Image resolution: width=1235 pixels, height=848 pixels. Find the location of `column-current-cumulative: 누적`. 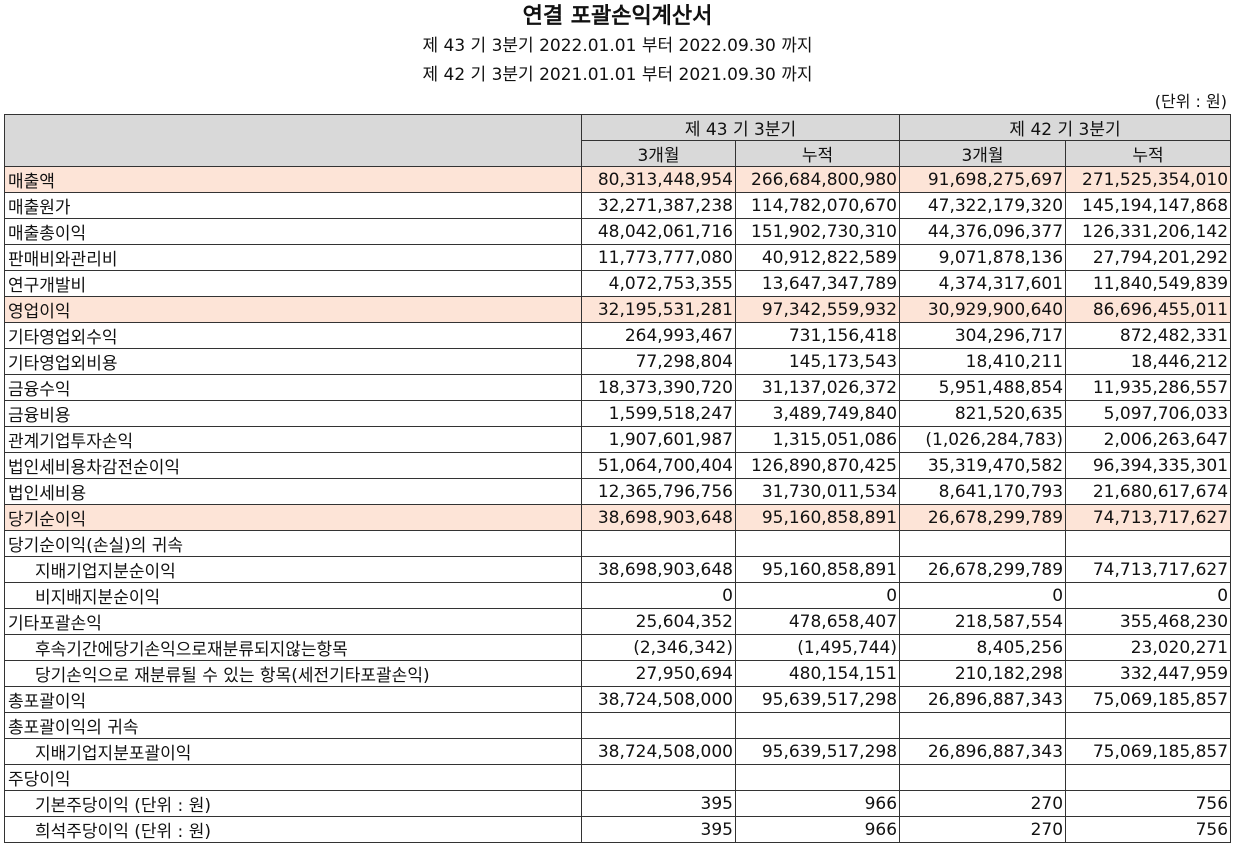

column-current-cumulative: 누적 is located at coordinates (817, 153).